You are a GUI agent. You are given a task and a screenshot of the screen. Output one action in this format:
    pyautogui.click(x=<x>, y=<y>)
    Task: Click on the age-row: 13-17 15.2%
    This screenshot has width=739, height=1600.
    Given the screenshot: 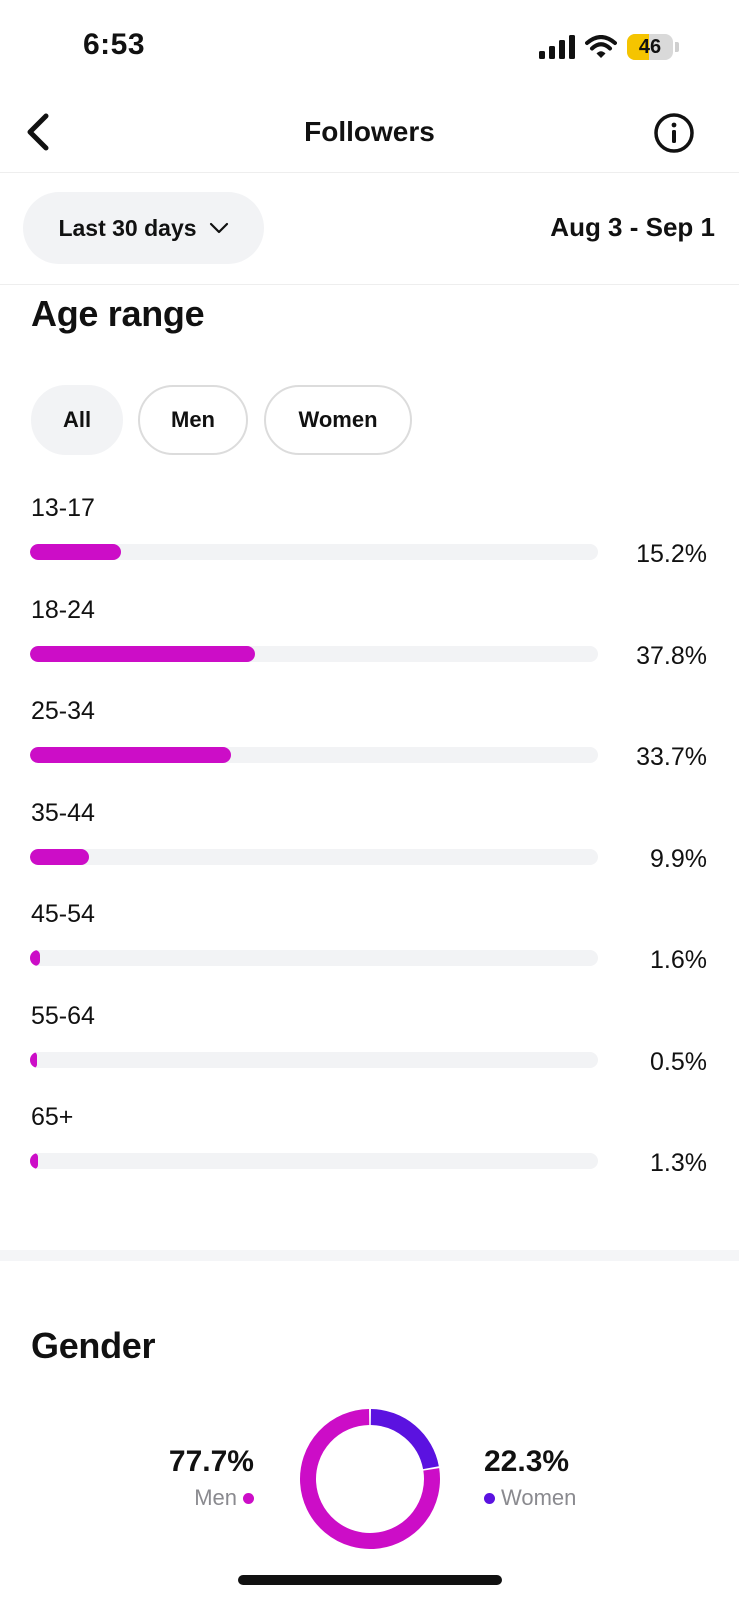 What is the action you would take?
    pyautogui.click(x=369, y=540)
    